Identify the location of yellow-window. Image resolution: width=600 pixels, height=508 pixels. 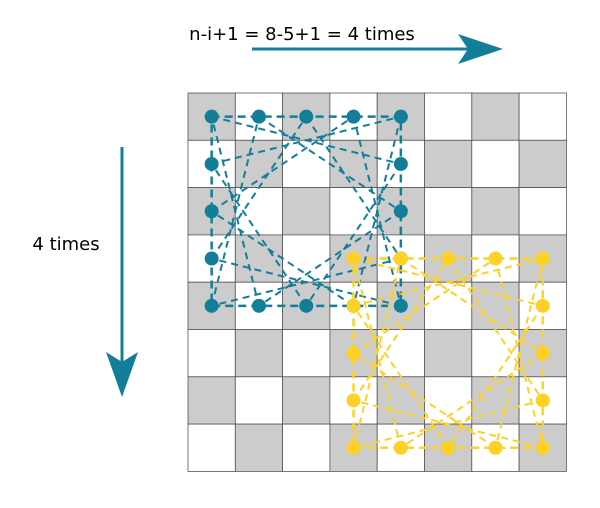
(448, 353).